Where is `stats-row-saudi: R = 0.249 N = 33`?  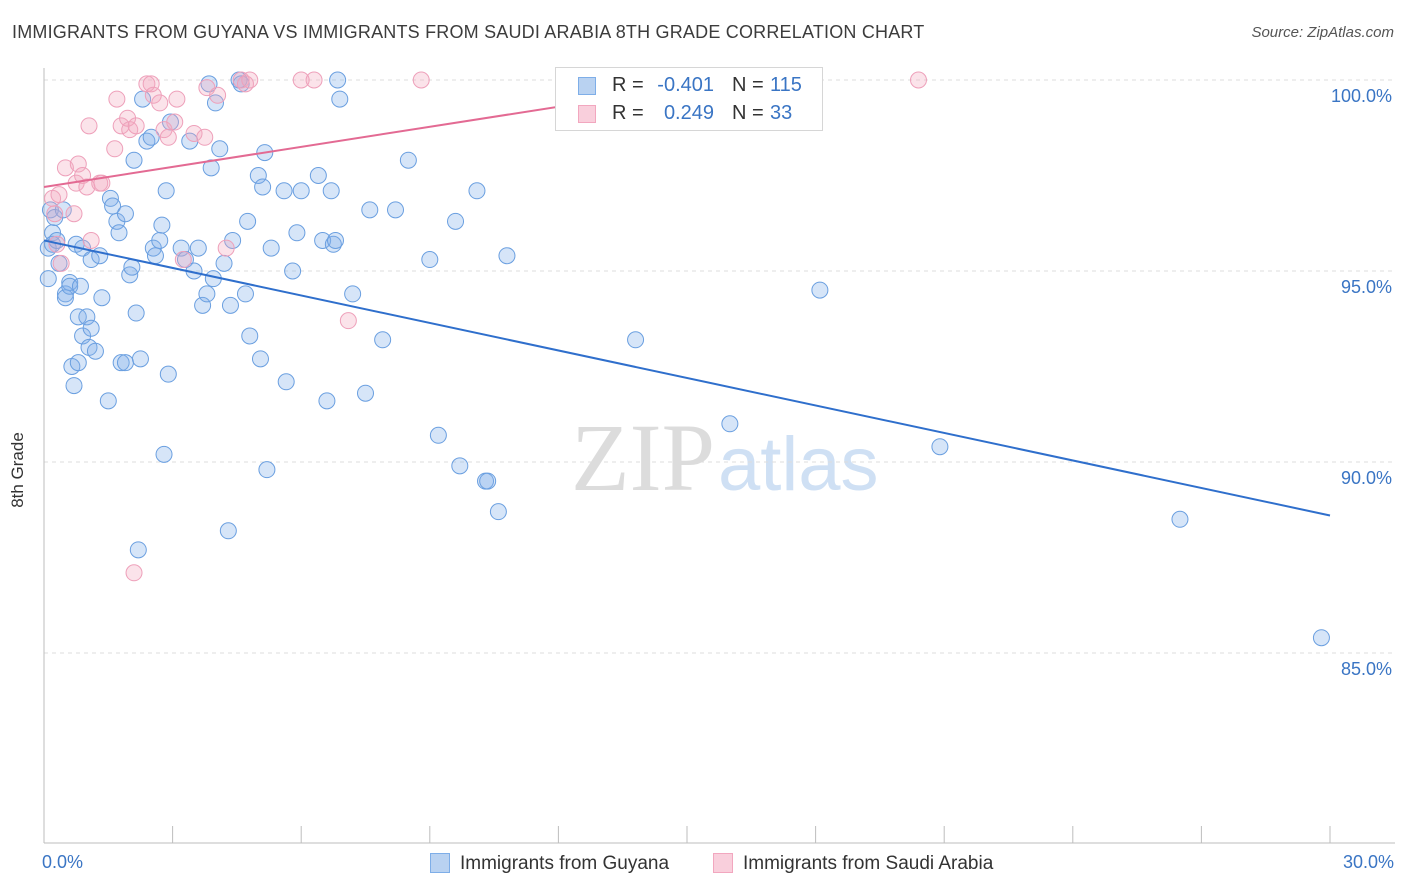 stats-row-saudi: R = 0.249 N = 33 is located at coordinates (689, 115).